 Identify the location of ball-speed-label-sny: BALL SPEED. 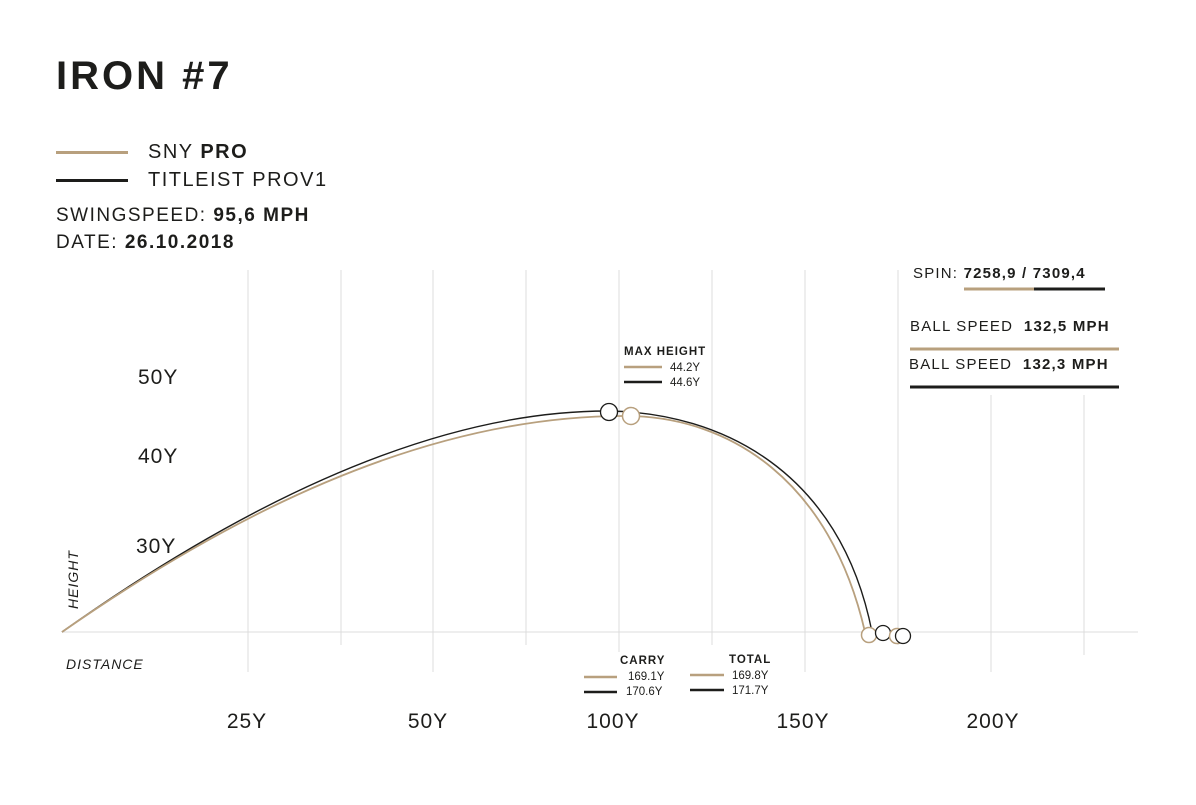
(962, 326).